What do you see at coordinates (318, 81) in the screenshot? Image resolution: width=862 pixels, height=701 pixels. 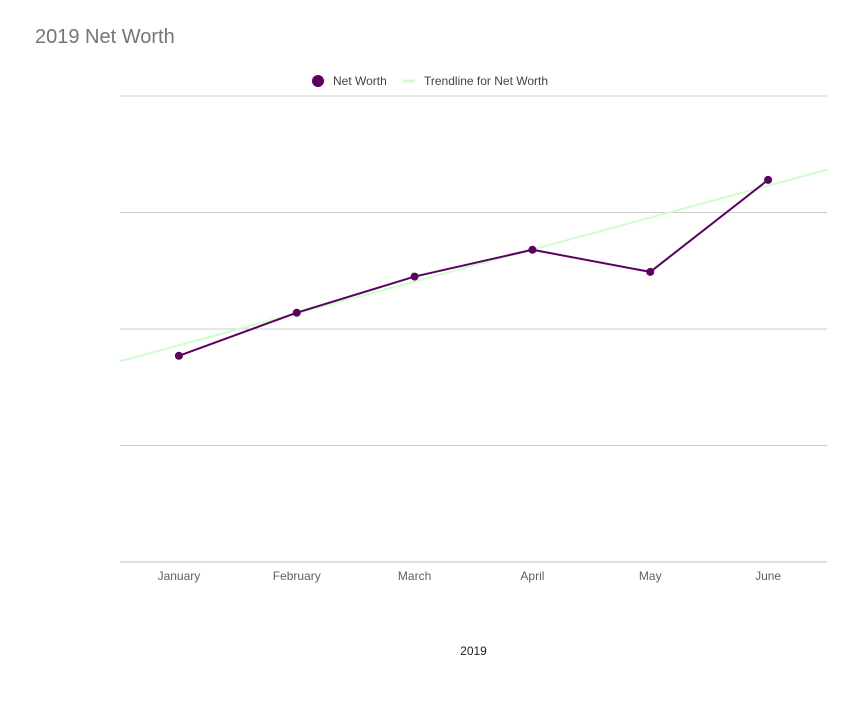 I see `legend-marker-net-worth` at bounding box center [318, 81].